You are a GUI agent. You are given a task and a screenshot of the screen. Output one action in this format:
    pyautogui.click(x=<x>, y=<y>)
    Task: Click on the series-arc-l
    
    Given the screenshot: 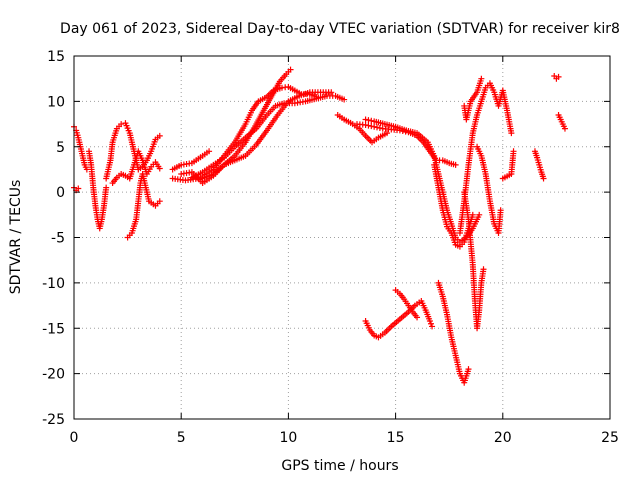 What is the action you would take?
    pyautogui.click(x=362, y=128)
    